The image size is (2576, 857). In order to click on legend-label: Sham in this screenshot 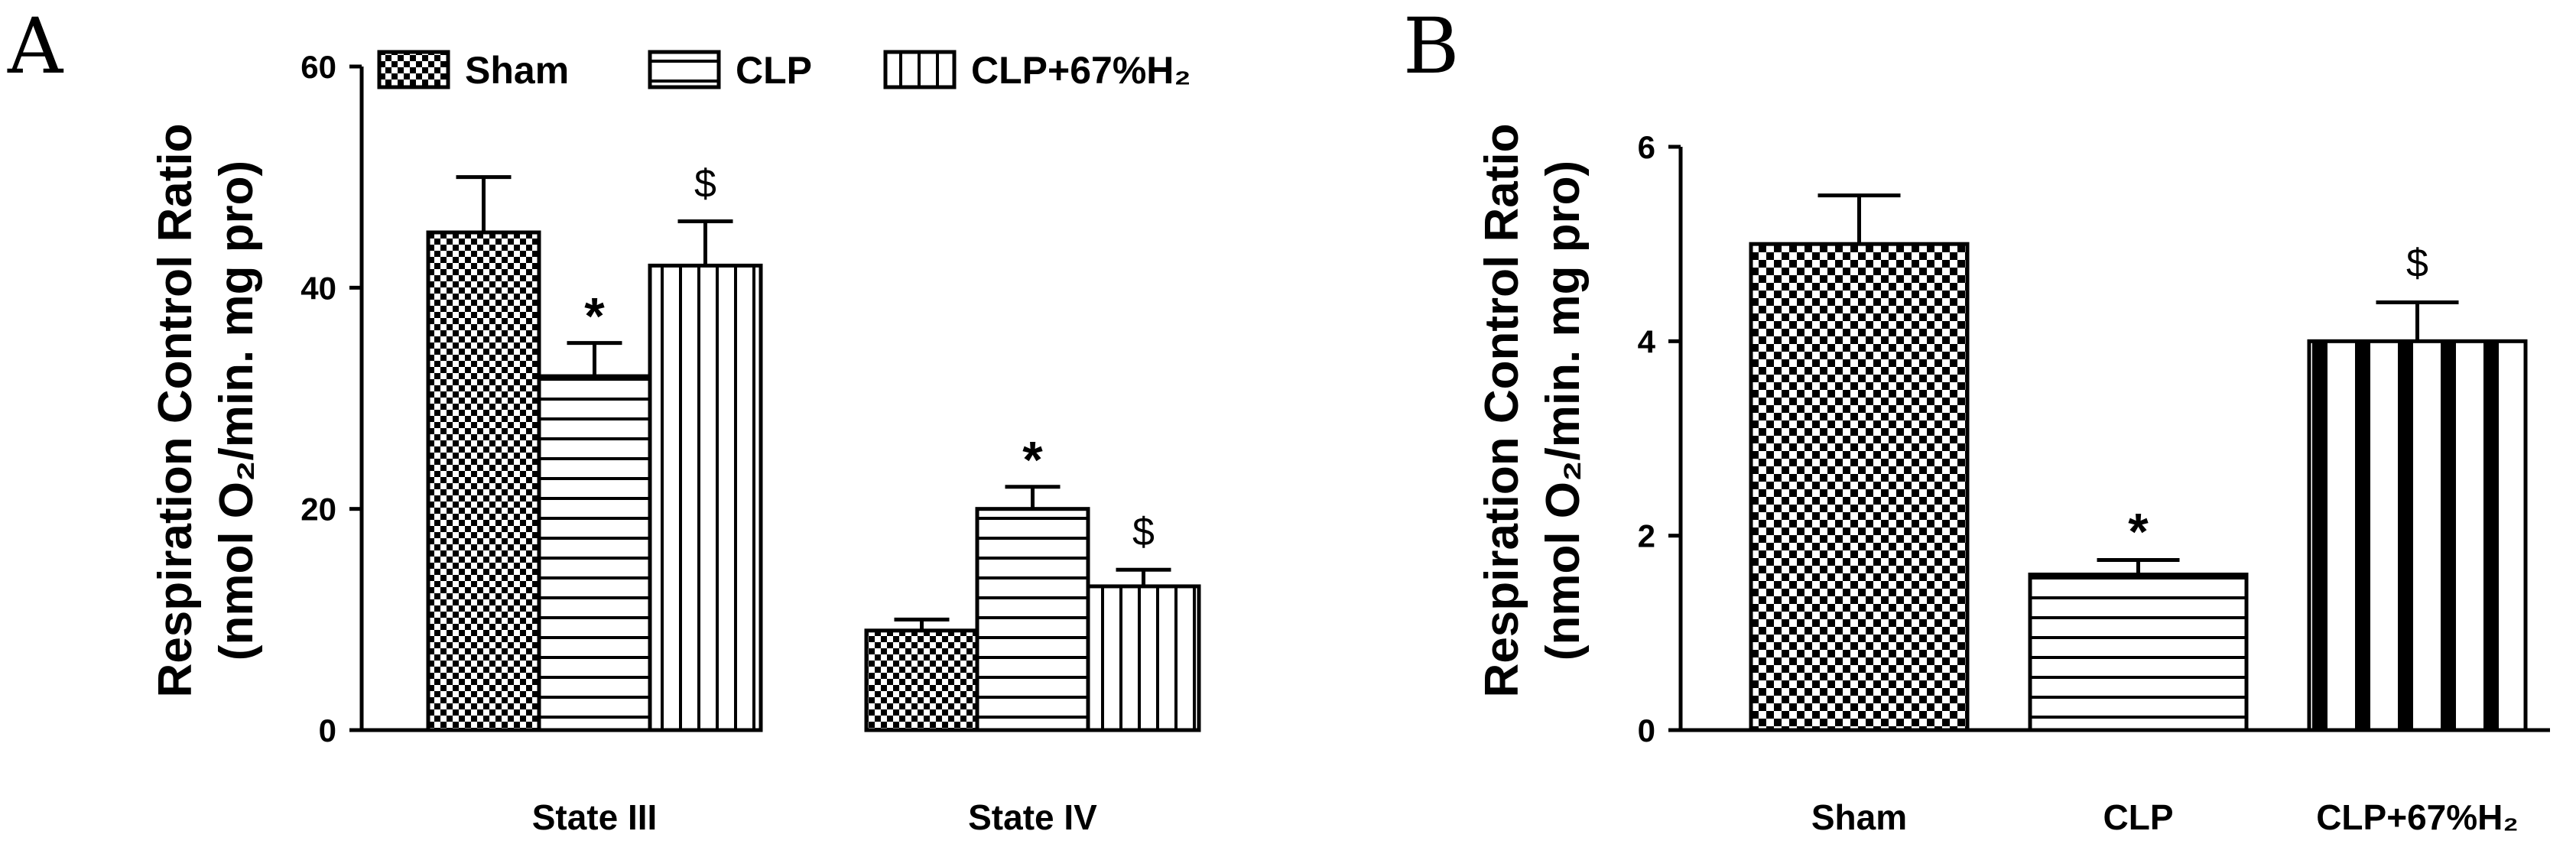, I will do `click(517, 70)`.